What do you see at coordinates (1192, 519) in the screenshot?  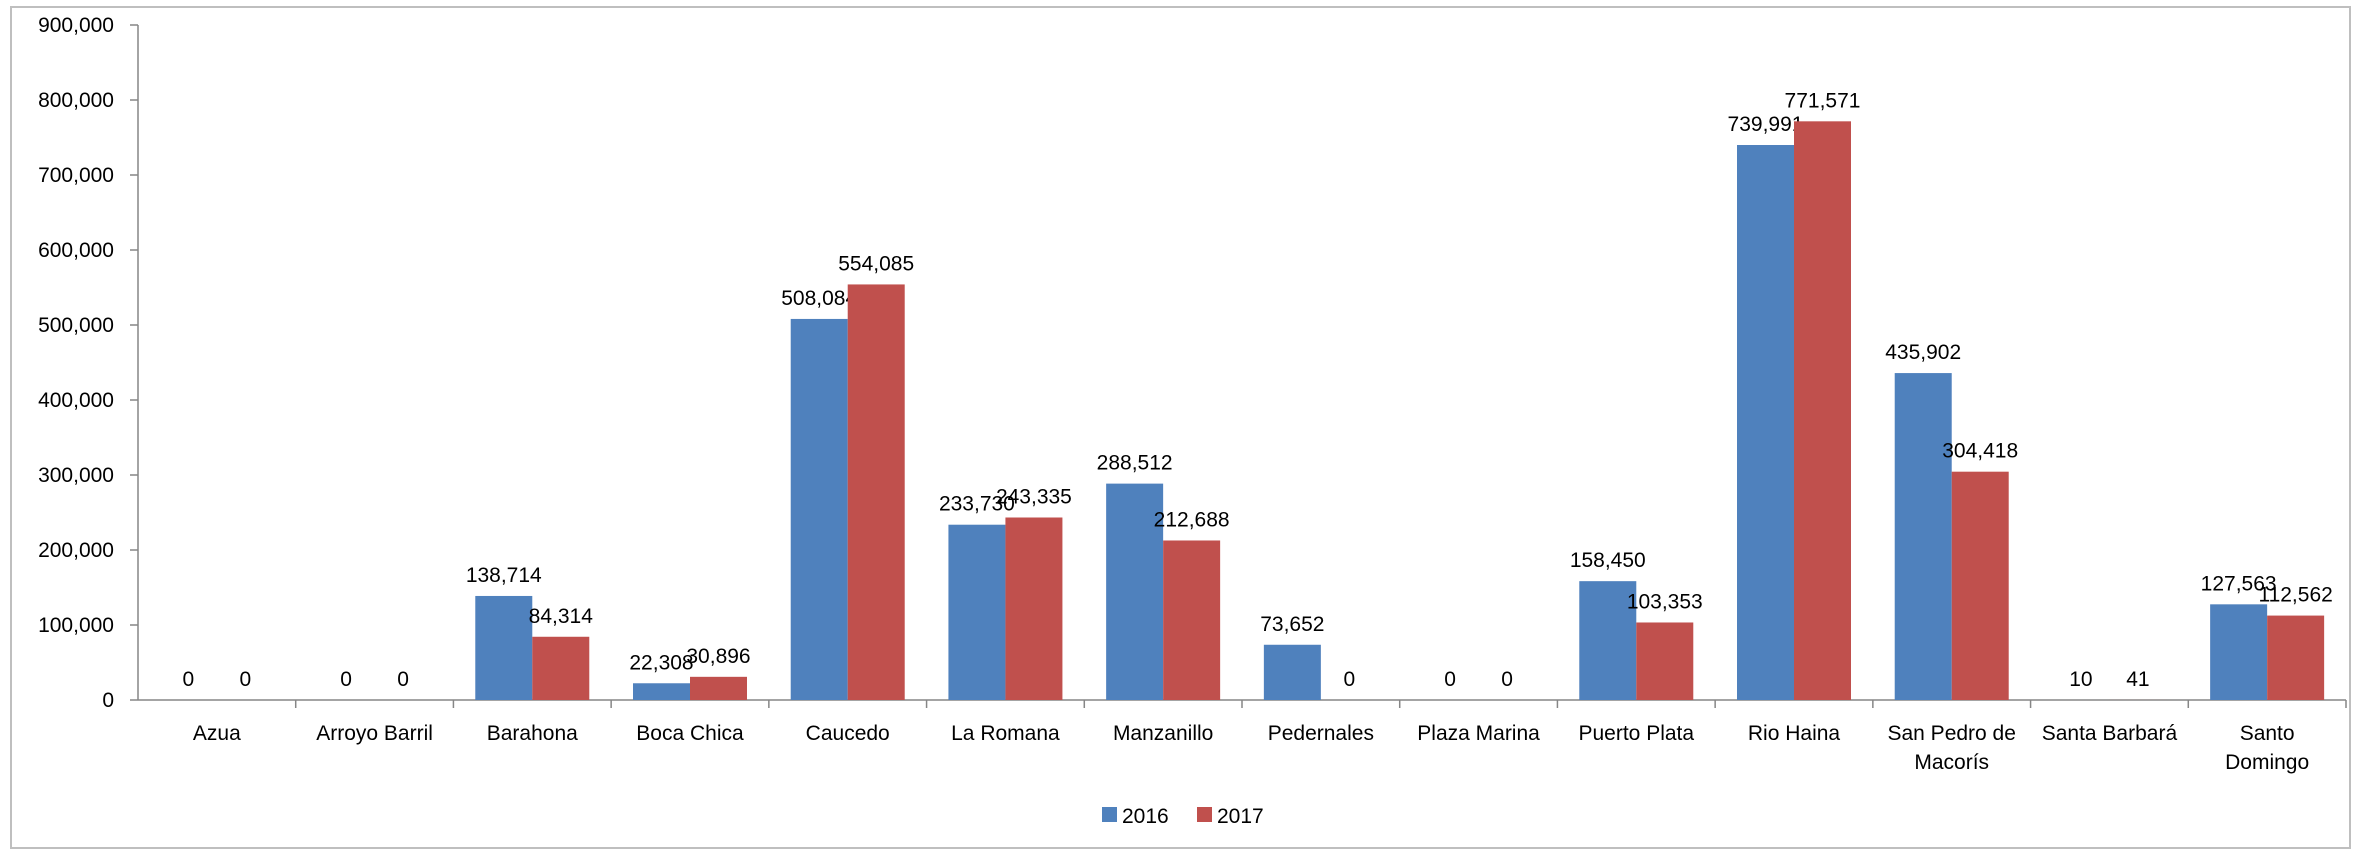 I see `data-label-2017: 212,688` at bounding box center [1192, 519].